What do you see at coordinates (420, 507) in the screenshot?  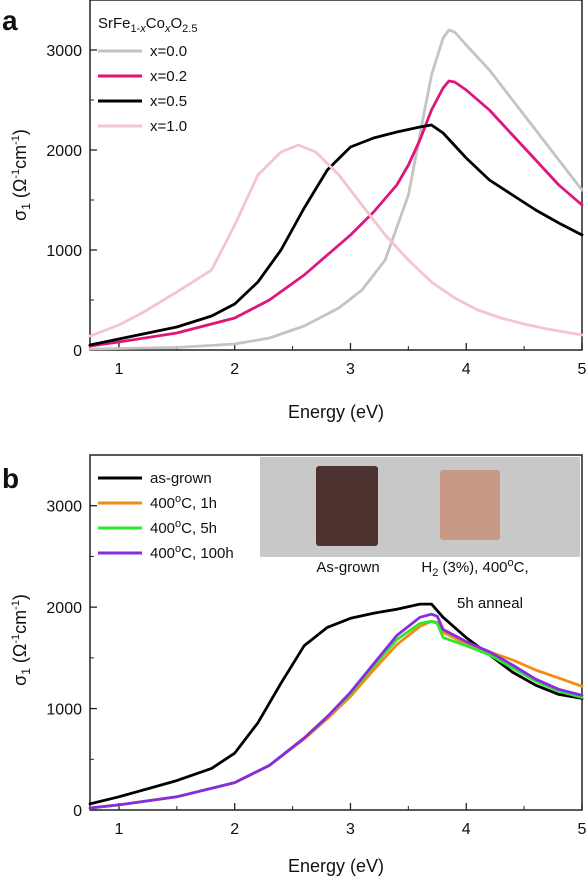 I see `photo-background` at bounding box center [420, 507].